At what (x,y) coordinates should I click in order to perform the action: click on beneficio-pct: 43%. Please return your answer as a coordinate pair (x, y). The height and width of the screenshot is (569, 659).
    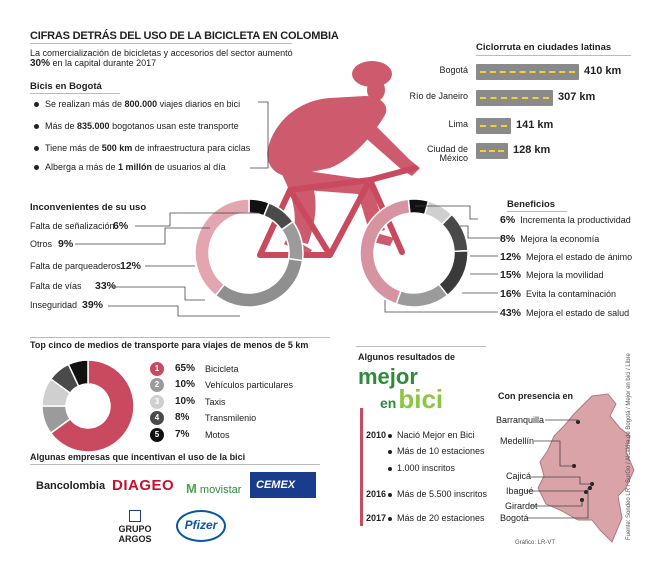
    Looking at the image, I should click on (511, 313).